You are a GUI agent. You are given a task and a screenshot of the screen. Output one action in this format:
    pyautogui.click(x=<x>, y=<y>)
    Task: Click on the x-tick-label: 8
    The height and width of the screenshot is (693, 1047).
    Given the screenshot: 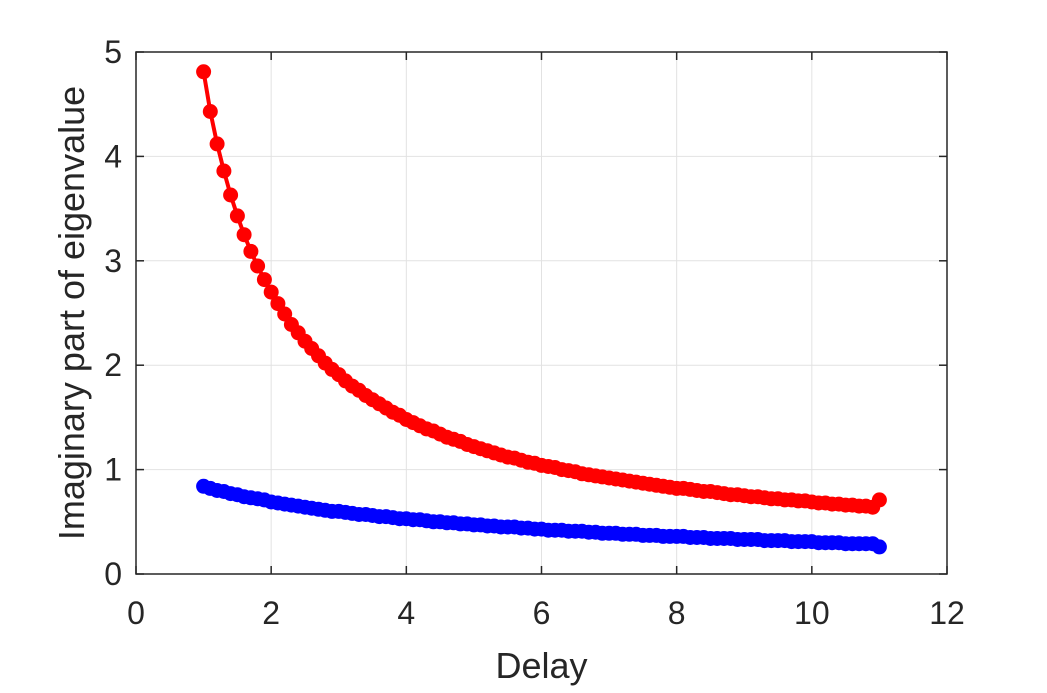 What is the action you would take?
    pyautogui.click(x=677, y=613)
    